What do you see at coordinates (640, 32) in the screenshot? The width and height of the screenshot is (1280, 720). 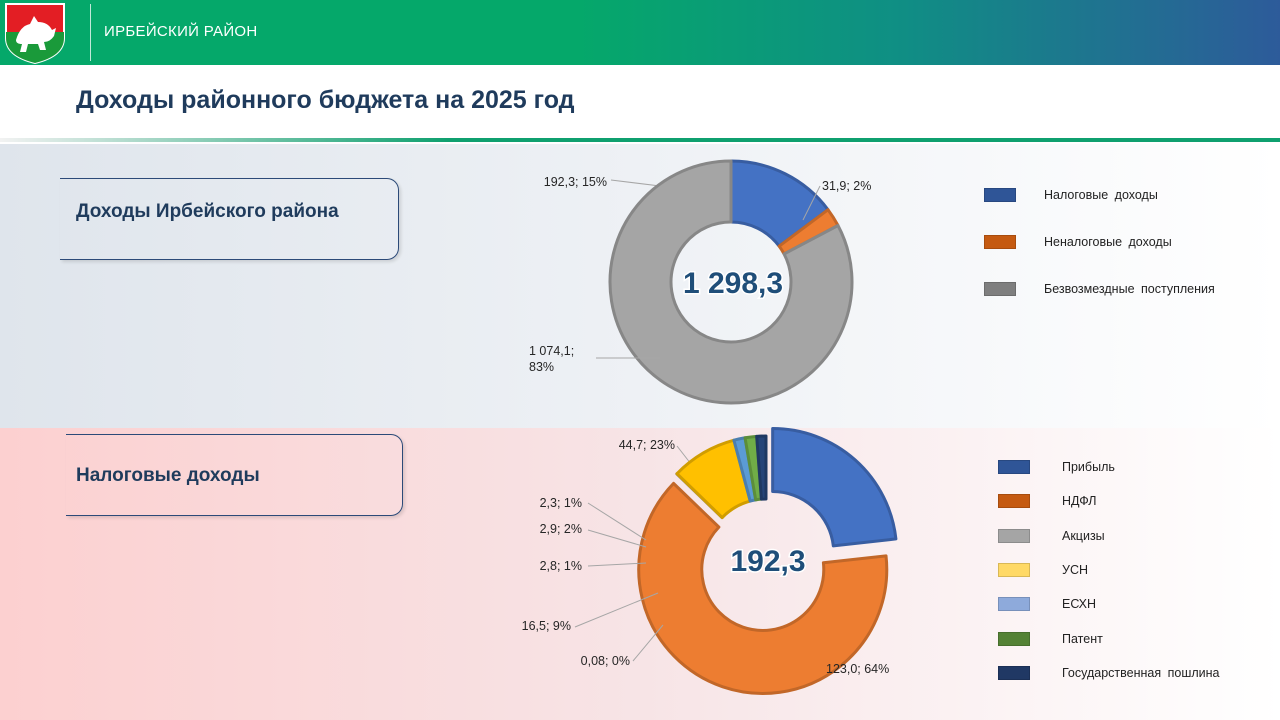 I see `header-bar: ИРБЕЙСКИЙ РАЙОН` at bounding box center [640, 32].